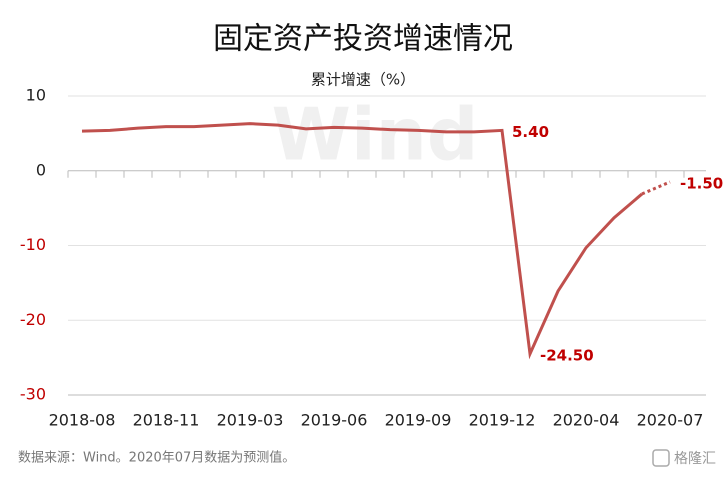 The width and height of the screenshot is (727, 480). I want to click on y-tick-label: 0, so click(41, 169).